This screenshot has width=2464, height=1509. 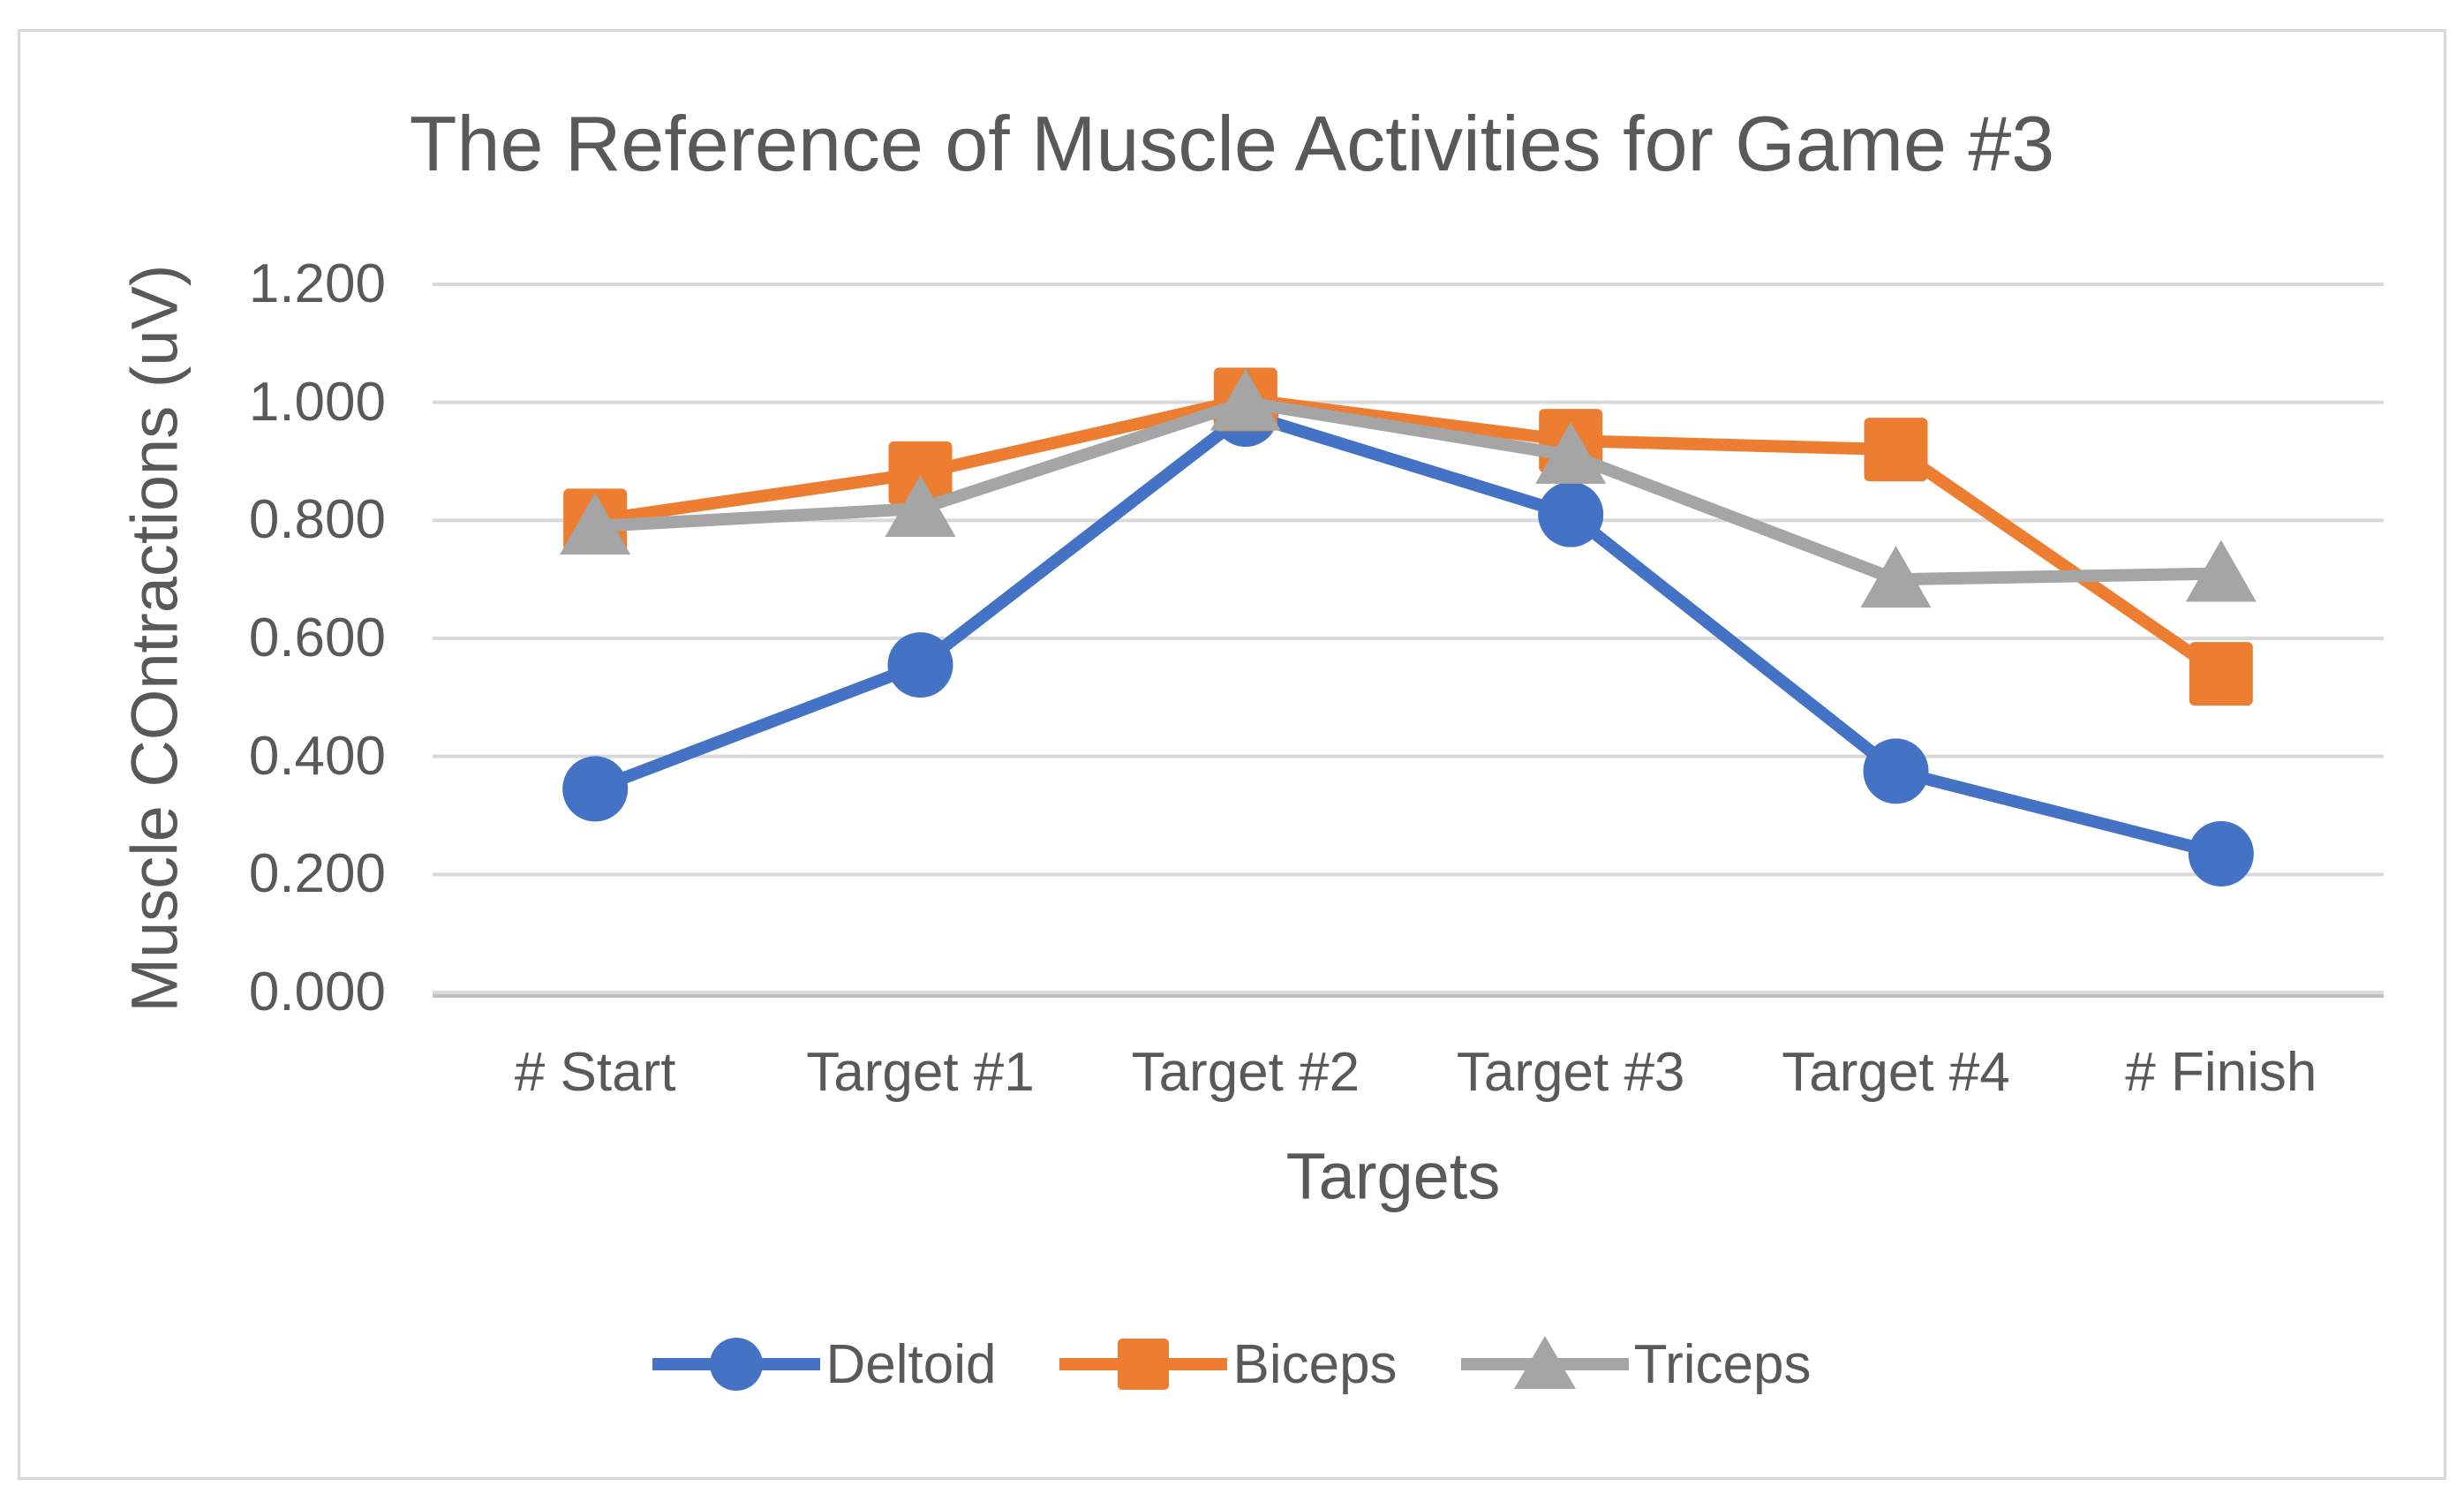 I want to click on y-tick-label: 1.000, so click(x=317, y=402).